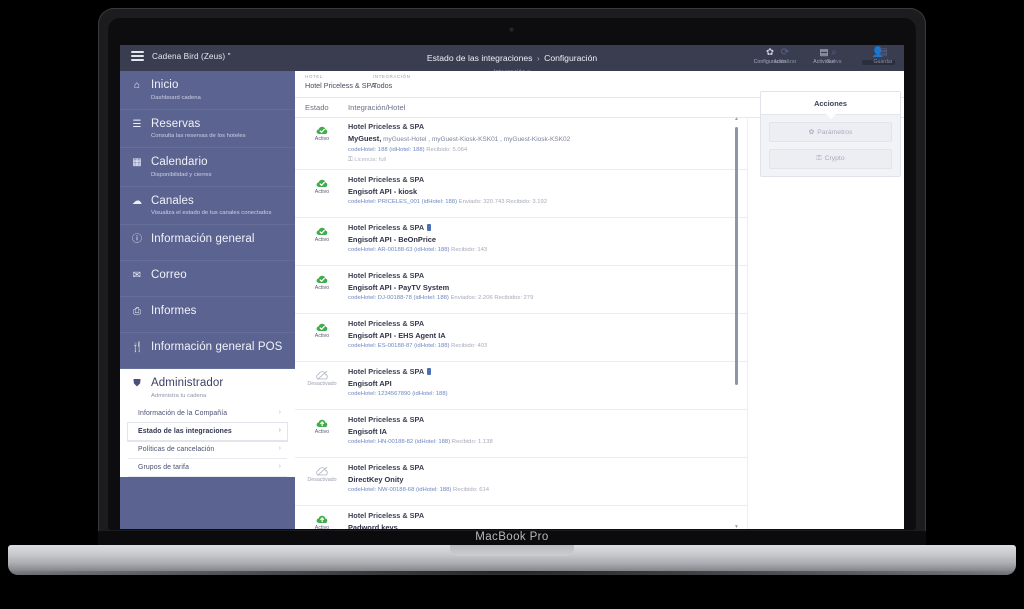 The width and height of the screenshot is (1024, 609). I want to click on parametros-button: ✿ Parámetros, so click(830, 132).